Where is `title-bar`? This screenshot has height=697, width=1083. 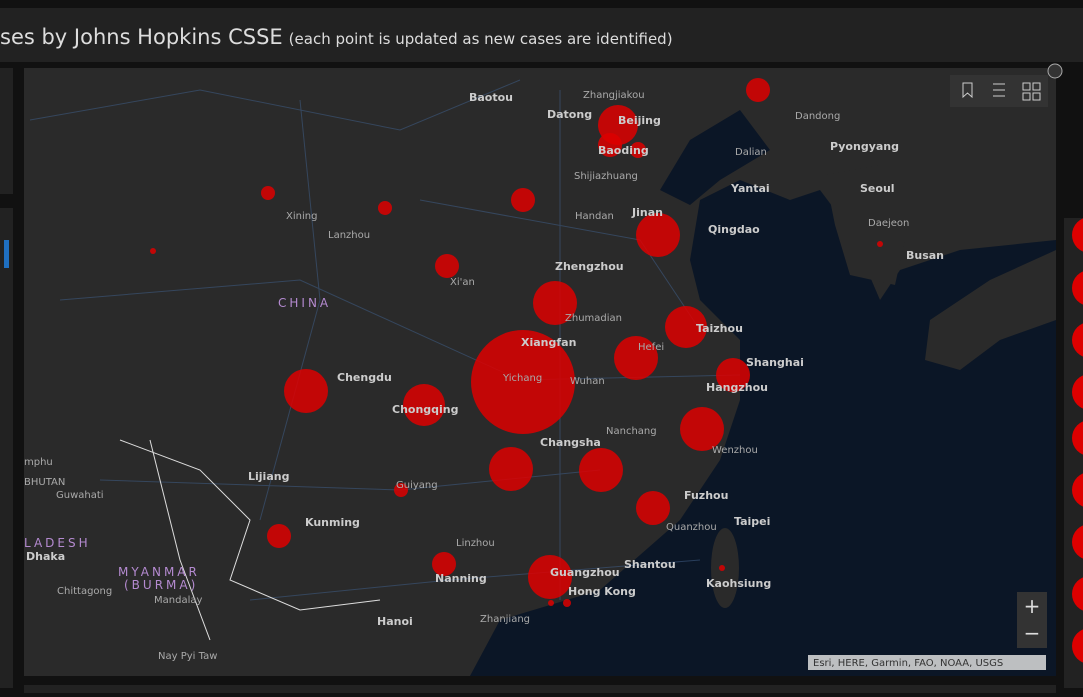
title-bar is located at coordinates (541, 35).